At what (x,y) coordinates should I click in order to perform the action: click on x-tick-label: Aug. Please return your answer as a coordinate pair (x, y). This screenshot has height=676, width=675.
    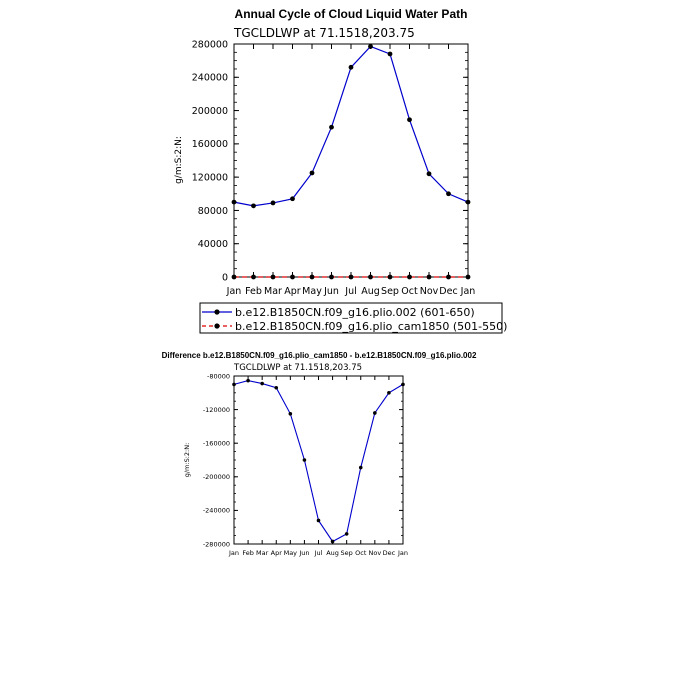
    Looking at the image, I should click on (370, 291).